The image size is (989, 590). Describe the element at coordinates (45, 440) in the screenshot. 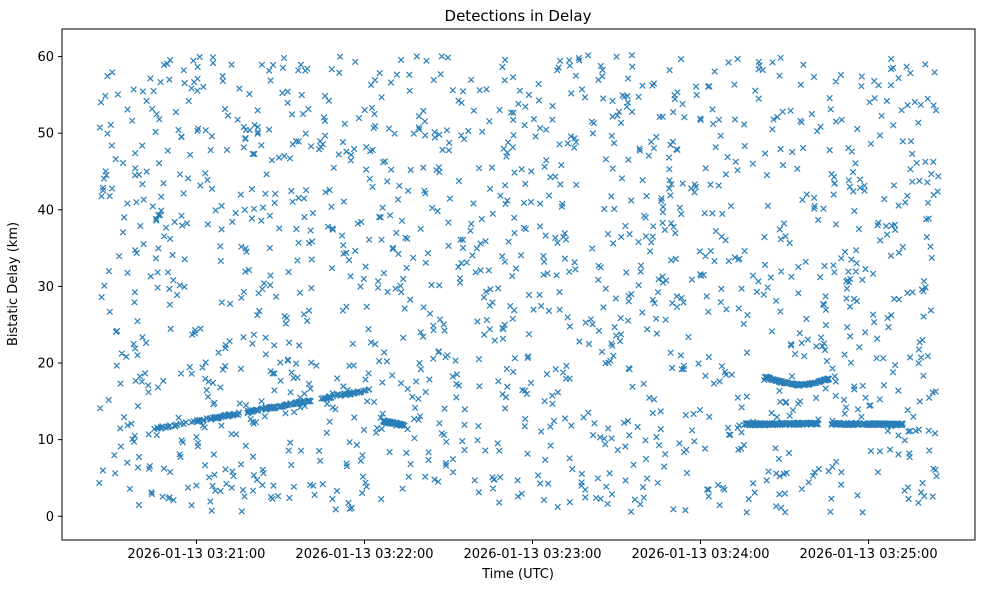

I see `y-tick-label: 10` at that location.